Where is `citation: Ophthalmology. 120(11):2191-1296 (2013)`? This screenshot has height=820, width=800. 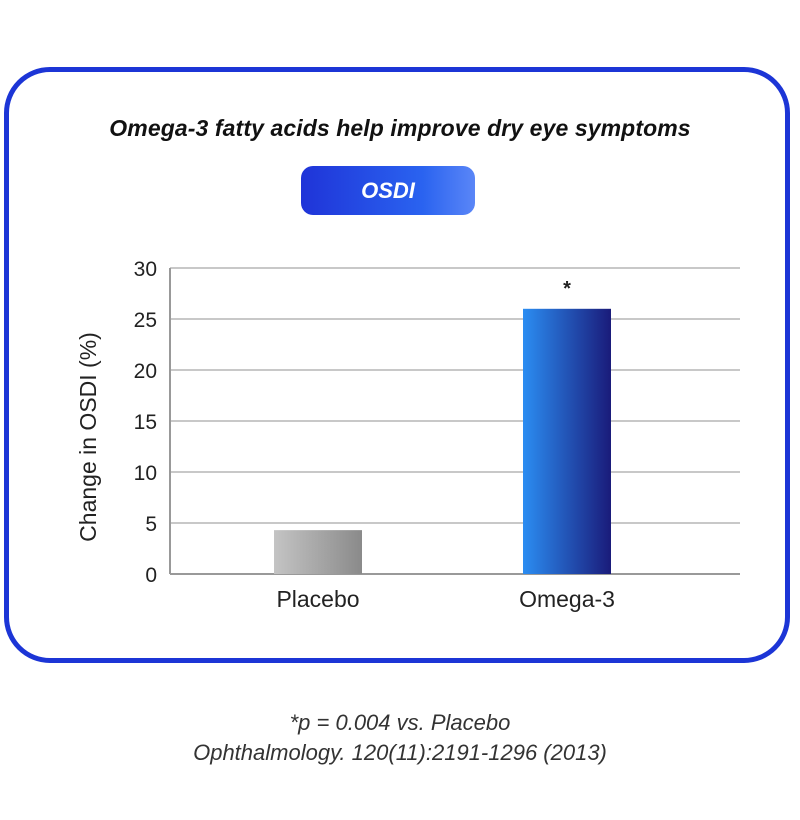
citation: Ophthalmology. 120(11):2191-1296 (2013) is located at coordinates (400, 752).